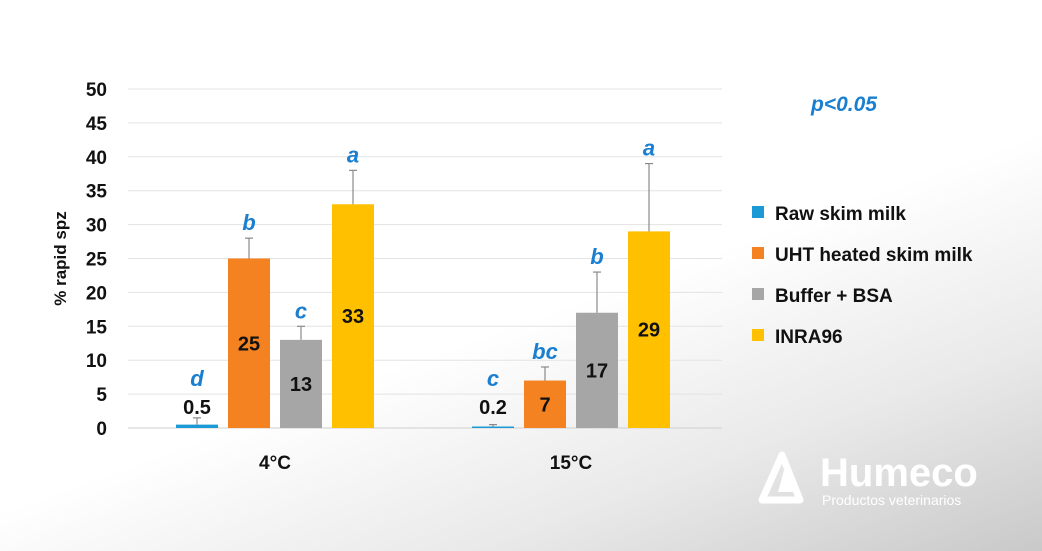  I want to click on y-tick-label: 25, so click(97, 260).